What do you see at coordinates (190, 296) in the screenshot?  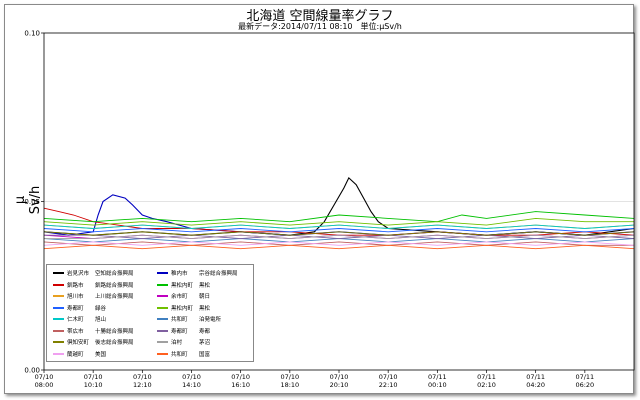 I see `legend-label: 余市町 朝日` at bounding box center [190, 296].